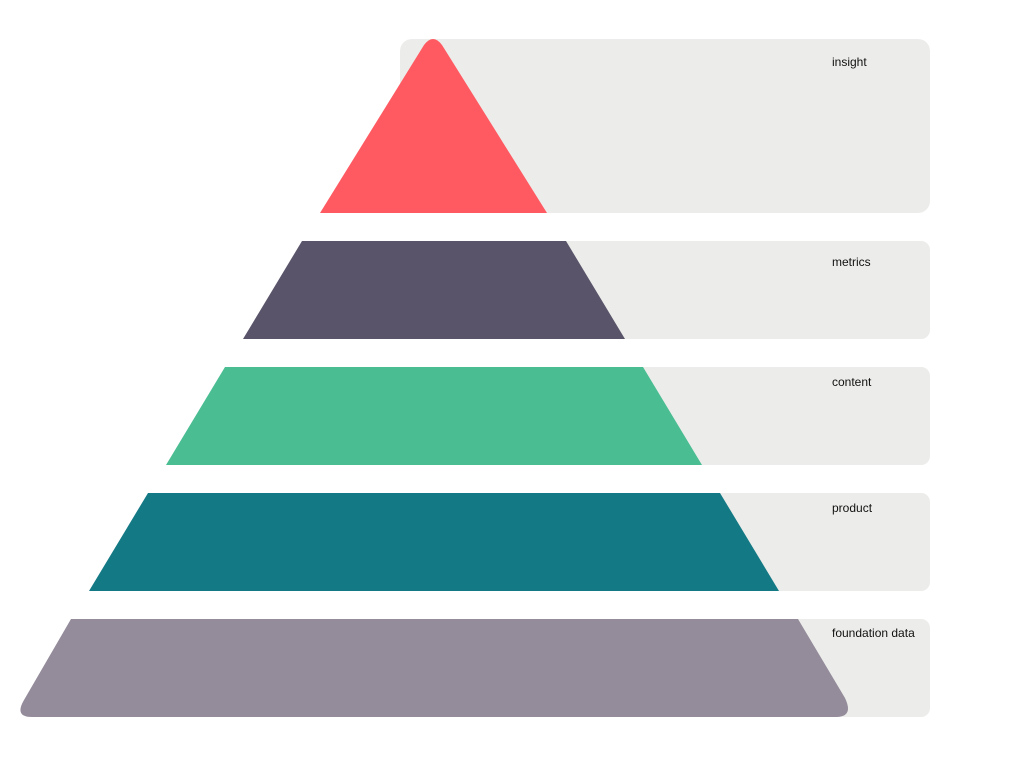 The width and height of the screenshot is (1024, 768). What do you see at coordinates (851, 262) in the screenshot?
I see `level-label: metrics` at bounding box center [851, 262].